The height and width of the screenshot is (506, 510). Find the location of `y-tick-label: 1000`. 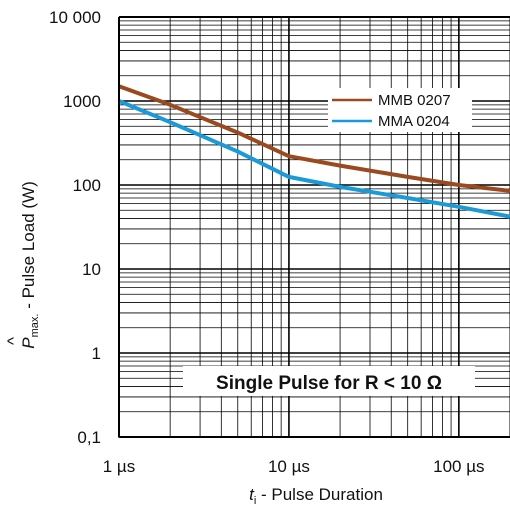

y-tick-label: 1000 is located at coordinates (82, 101).